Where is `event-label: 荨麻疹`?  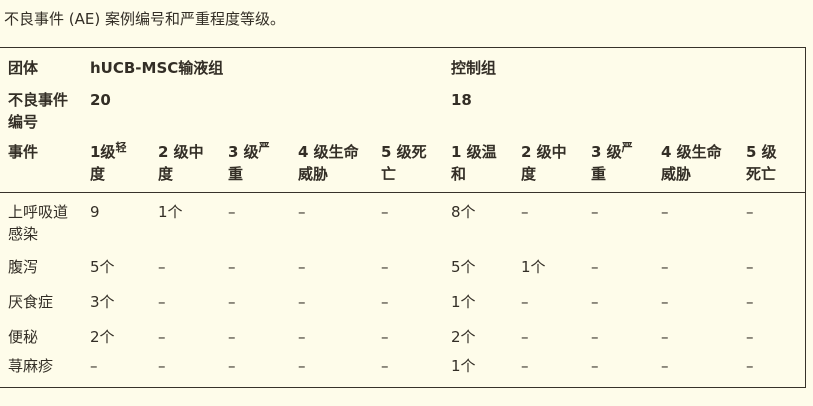
event-label: 荨麻疹 is located at coordinates (31, 366).